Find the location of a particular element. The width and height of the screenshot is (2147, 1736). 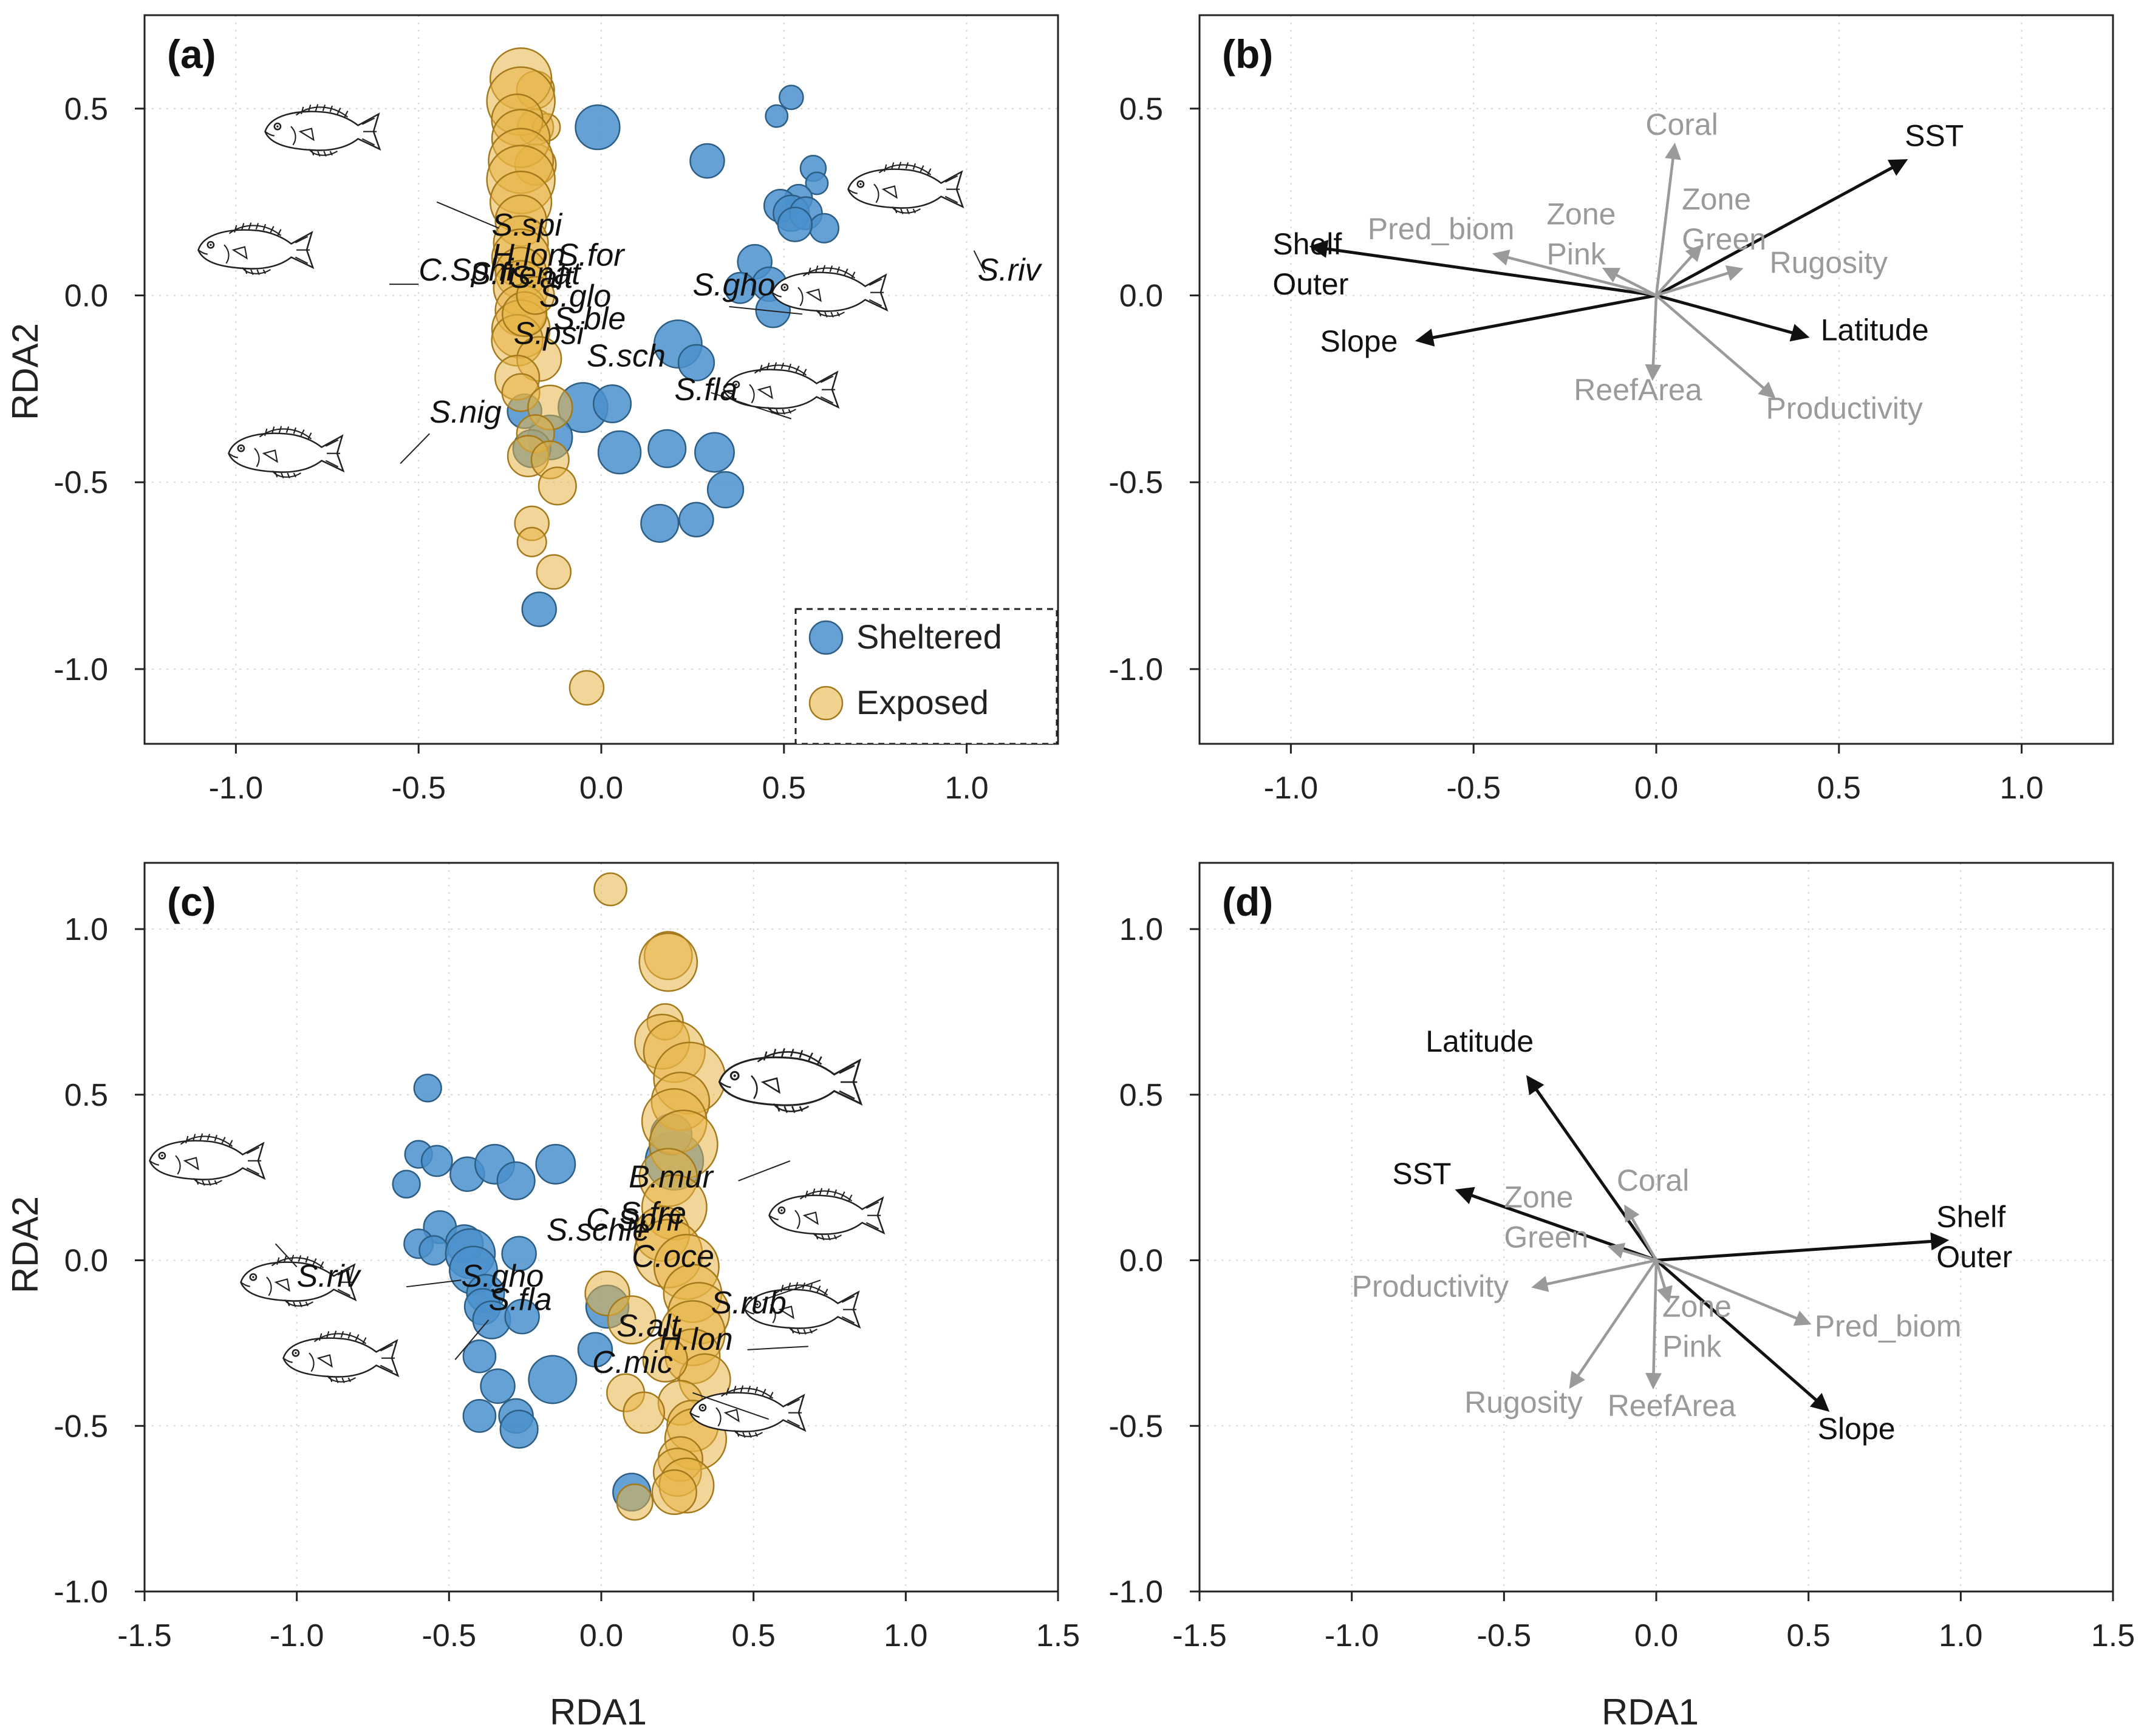

vector-label-d-7: Zone Pink is located at coordinates (1697, 1326).